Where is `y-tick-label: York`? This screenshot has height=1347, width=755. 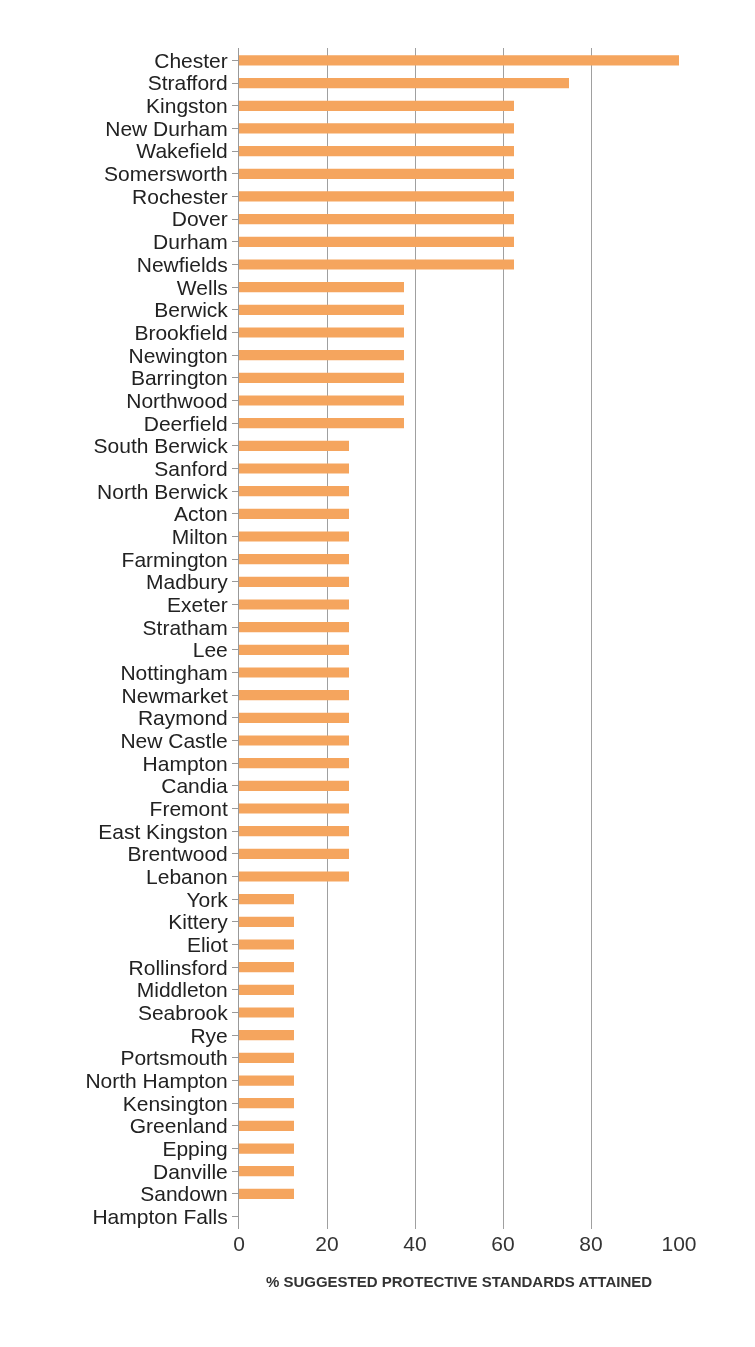 y-tick-label: York is located at coordinates (207, 899).